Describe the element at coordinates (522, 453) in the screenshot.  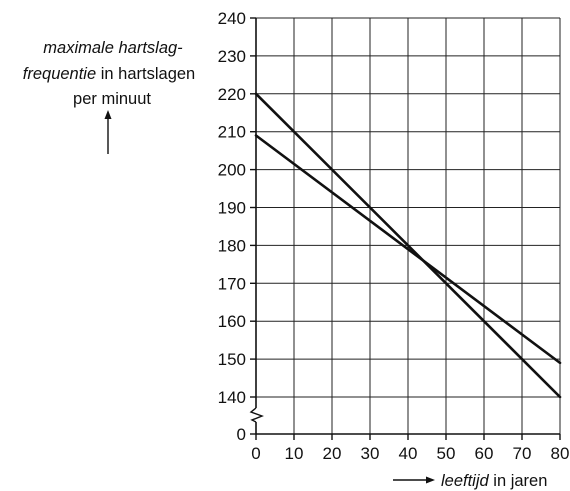
I see `x-tick-label: 70` at that location.